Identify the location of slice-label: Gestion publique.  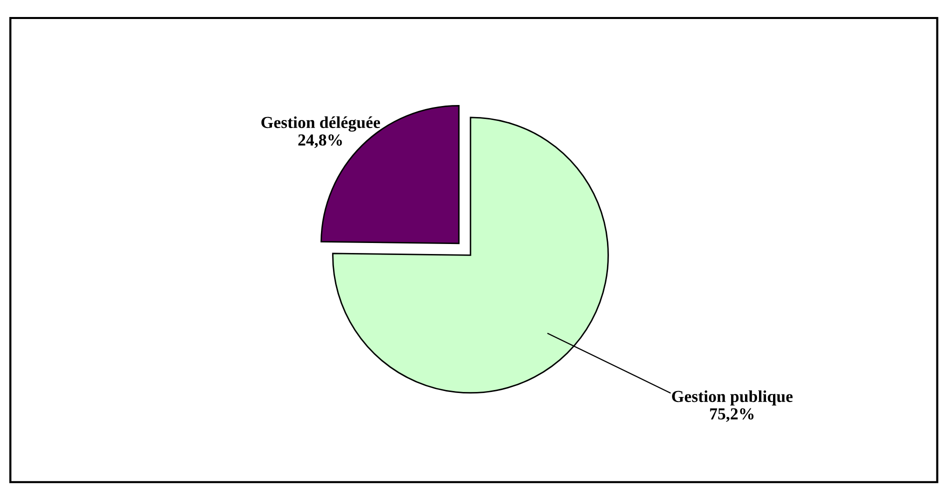
(732, 398).